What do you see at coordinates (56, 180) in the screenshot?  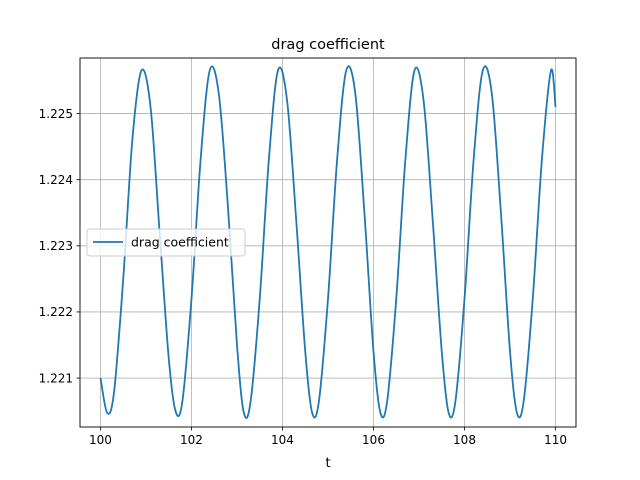 I see `y-tick-label: 1.224` at bounding box center [56, 180].